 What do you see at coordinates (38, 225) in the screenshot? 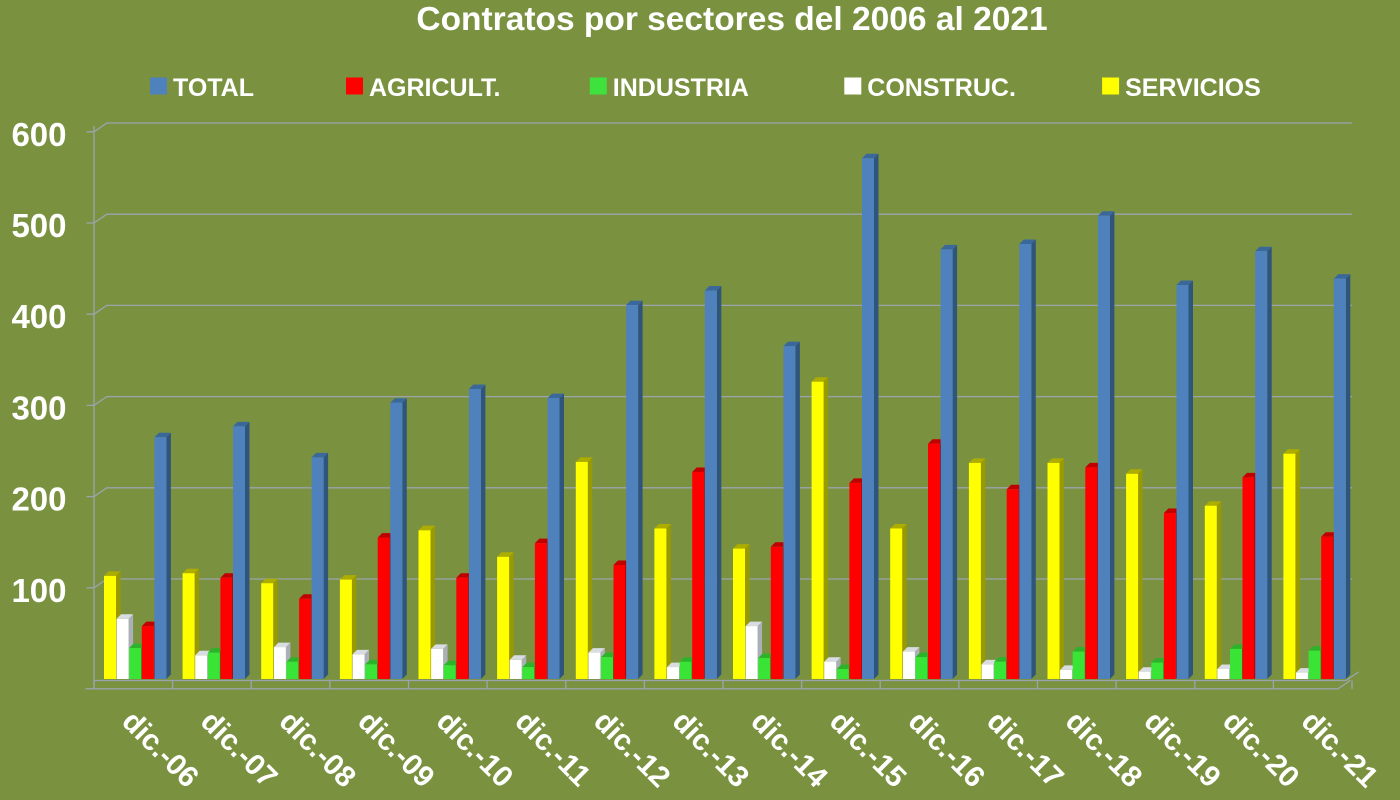
I see `svg-text: 500` at bounding box center [38, 225].